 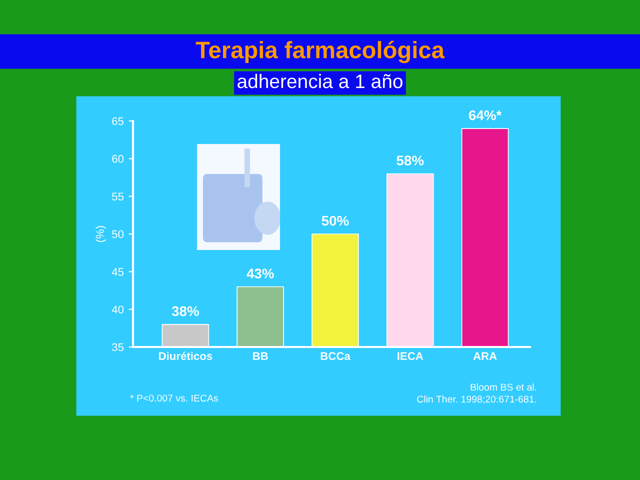 What do you see at coordinates (118, 347) in the screenshot?
I see `y-tick-label: 35` at bounding box center [118, 347].